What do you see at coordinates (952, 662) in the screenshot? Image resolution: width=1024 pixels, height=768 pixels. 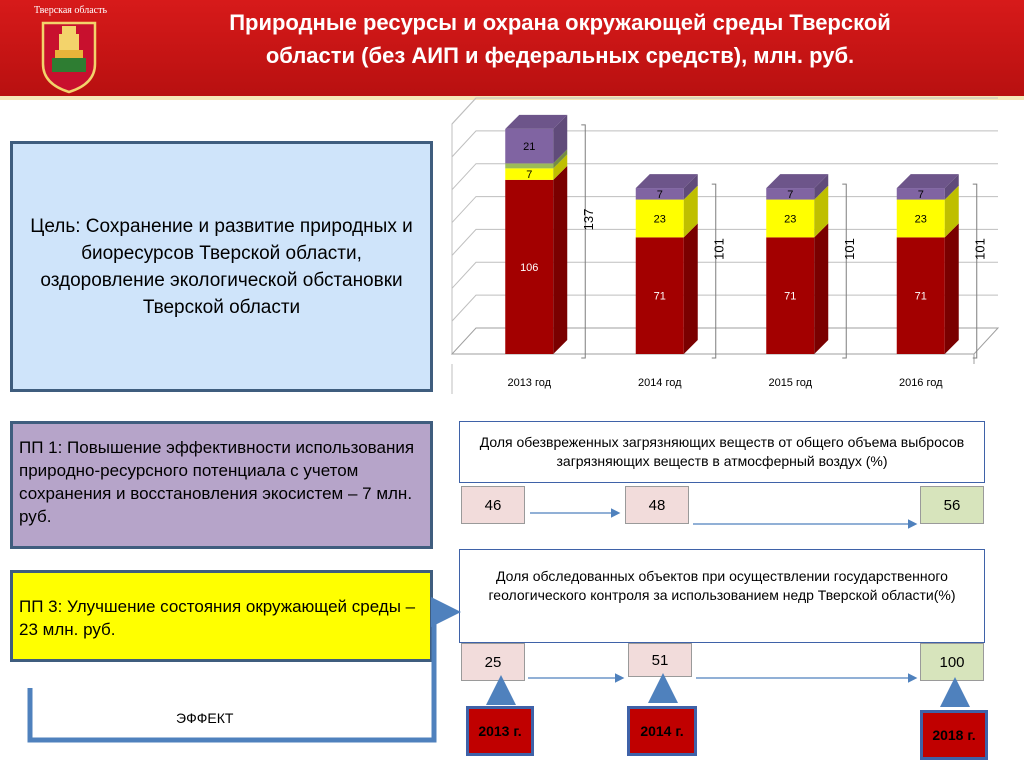 I see `indicator-2-value-2018: 100` at bounding box center [952, 662].